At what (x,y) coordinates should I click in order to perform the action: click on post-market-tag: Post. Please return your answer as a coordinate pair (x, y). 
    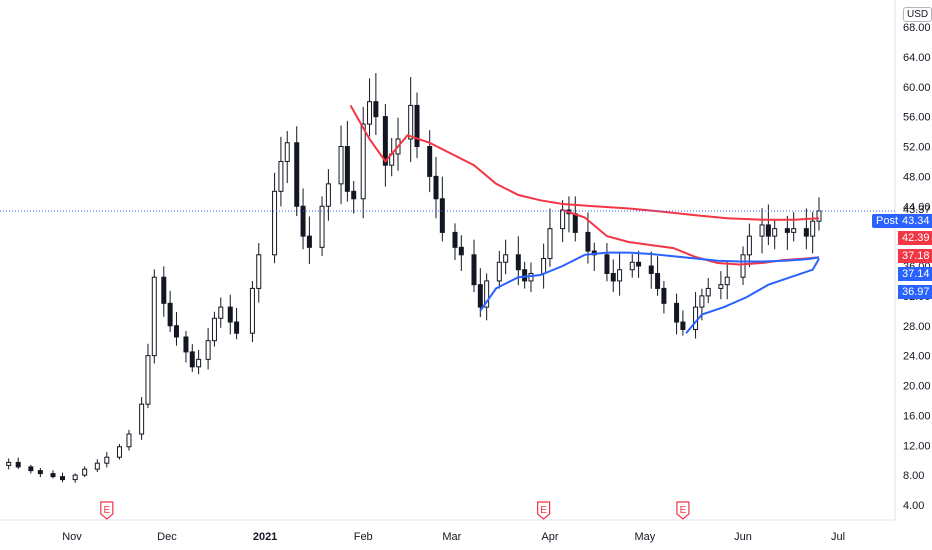
    Looking at the image, I should click on (887, 221).